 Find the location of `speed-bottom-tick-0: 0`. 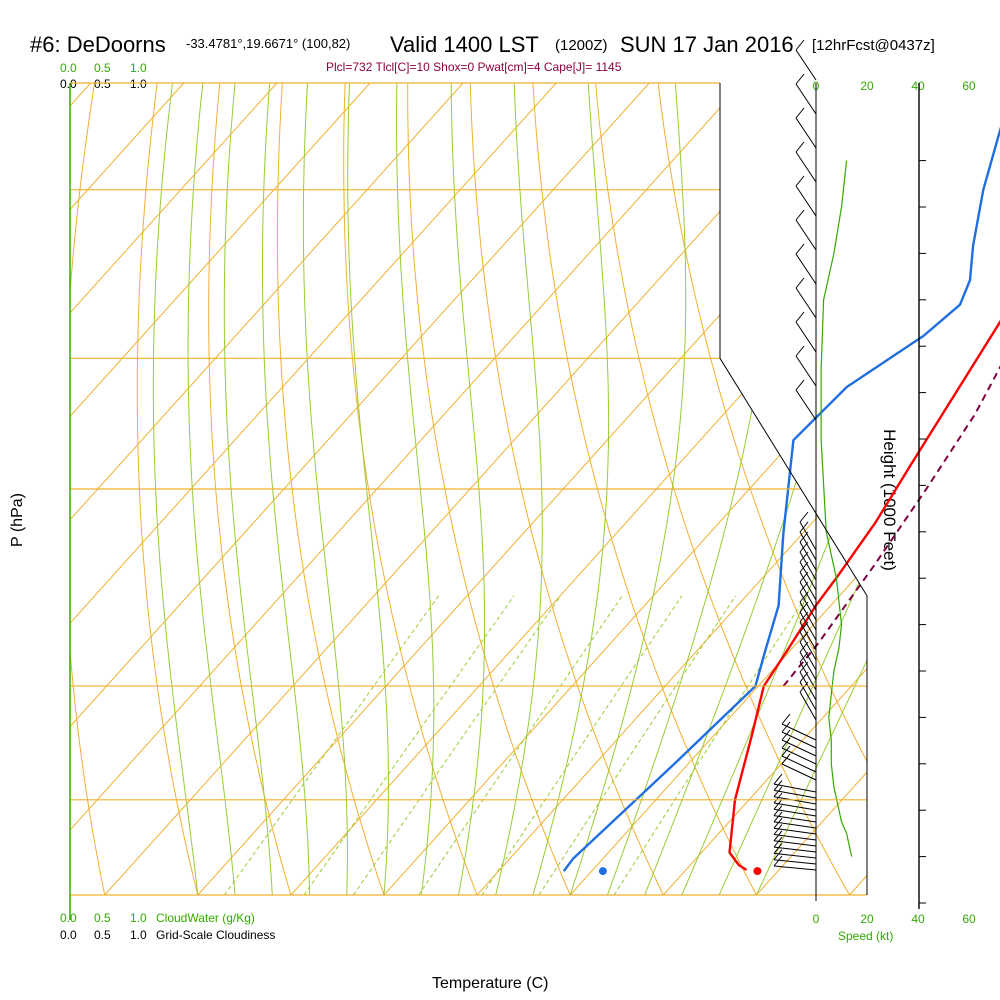

speed-bottom-tick-0: 0 is located at coordinates (816, 919).